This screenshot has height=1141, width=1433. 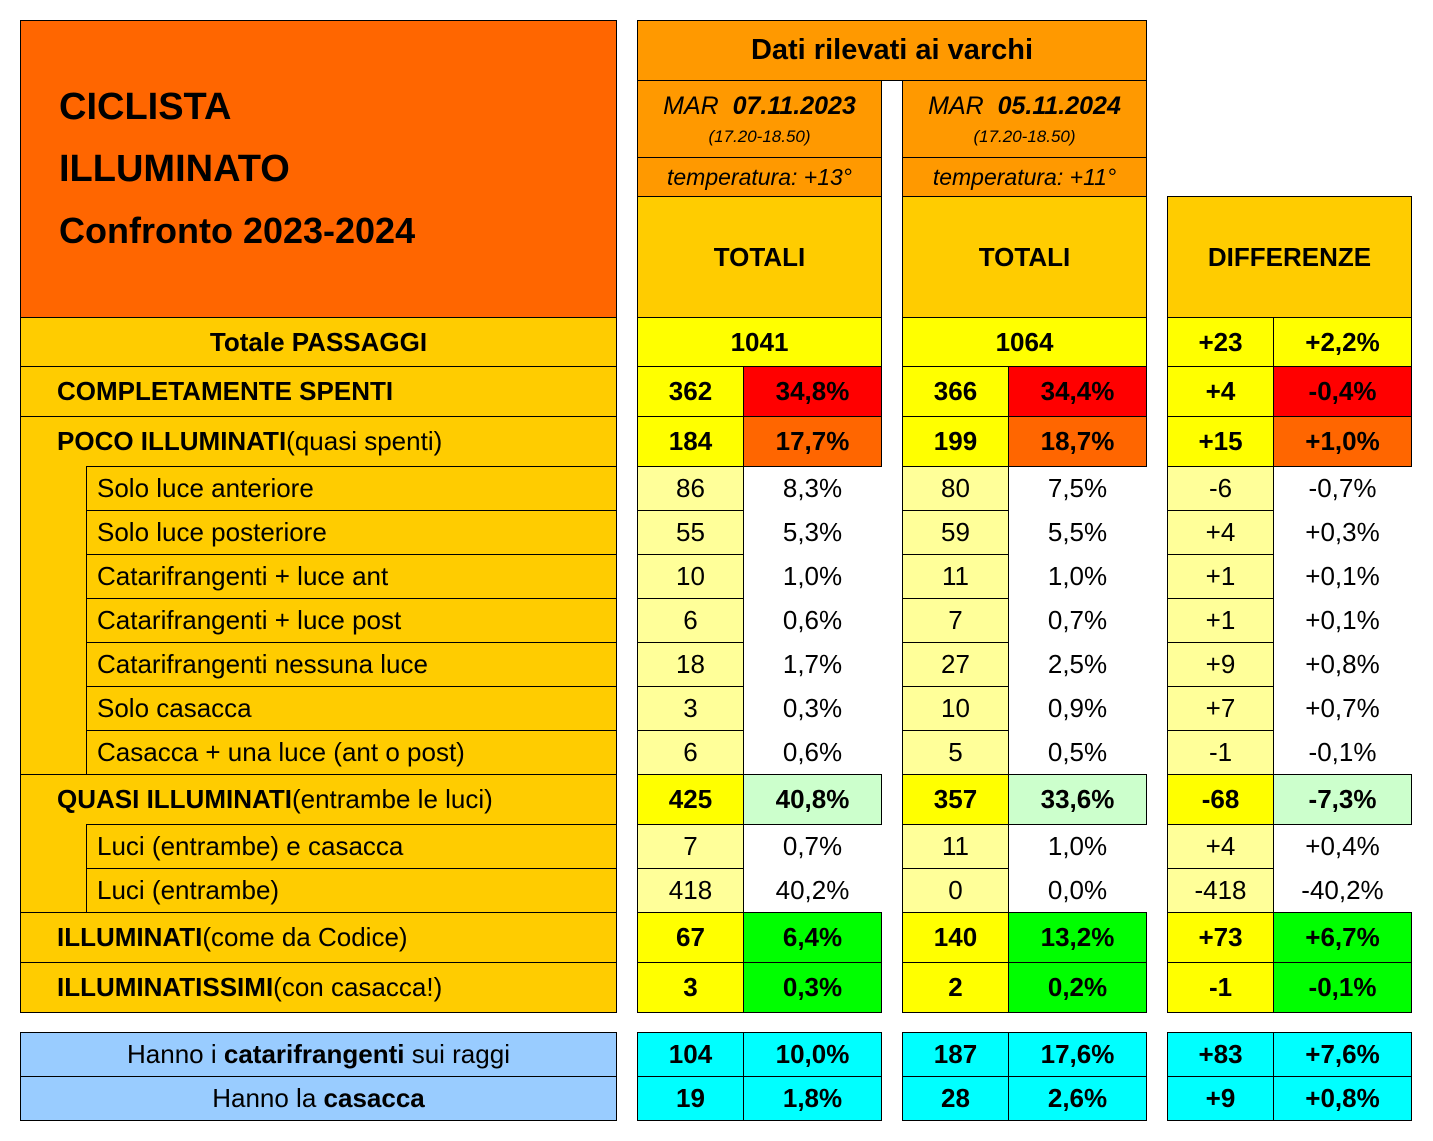 What do you see at coordinates (374, 1098) in the screenshot?
I see `extra-label-bold: casacca` at bounding box center [374, 1098].